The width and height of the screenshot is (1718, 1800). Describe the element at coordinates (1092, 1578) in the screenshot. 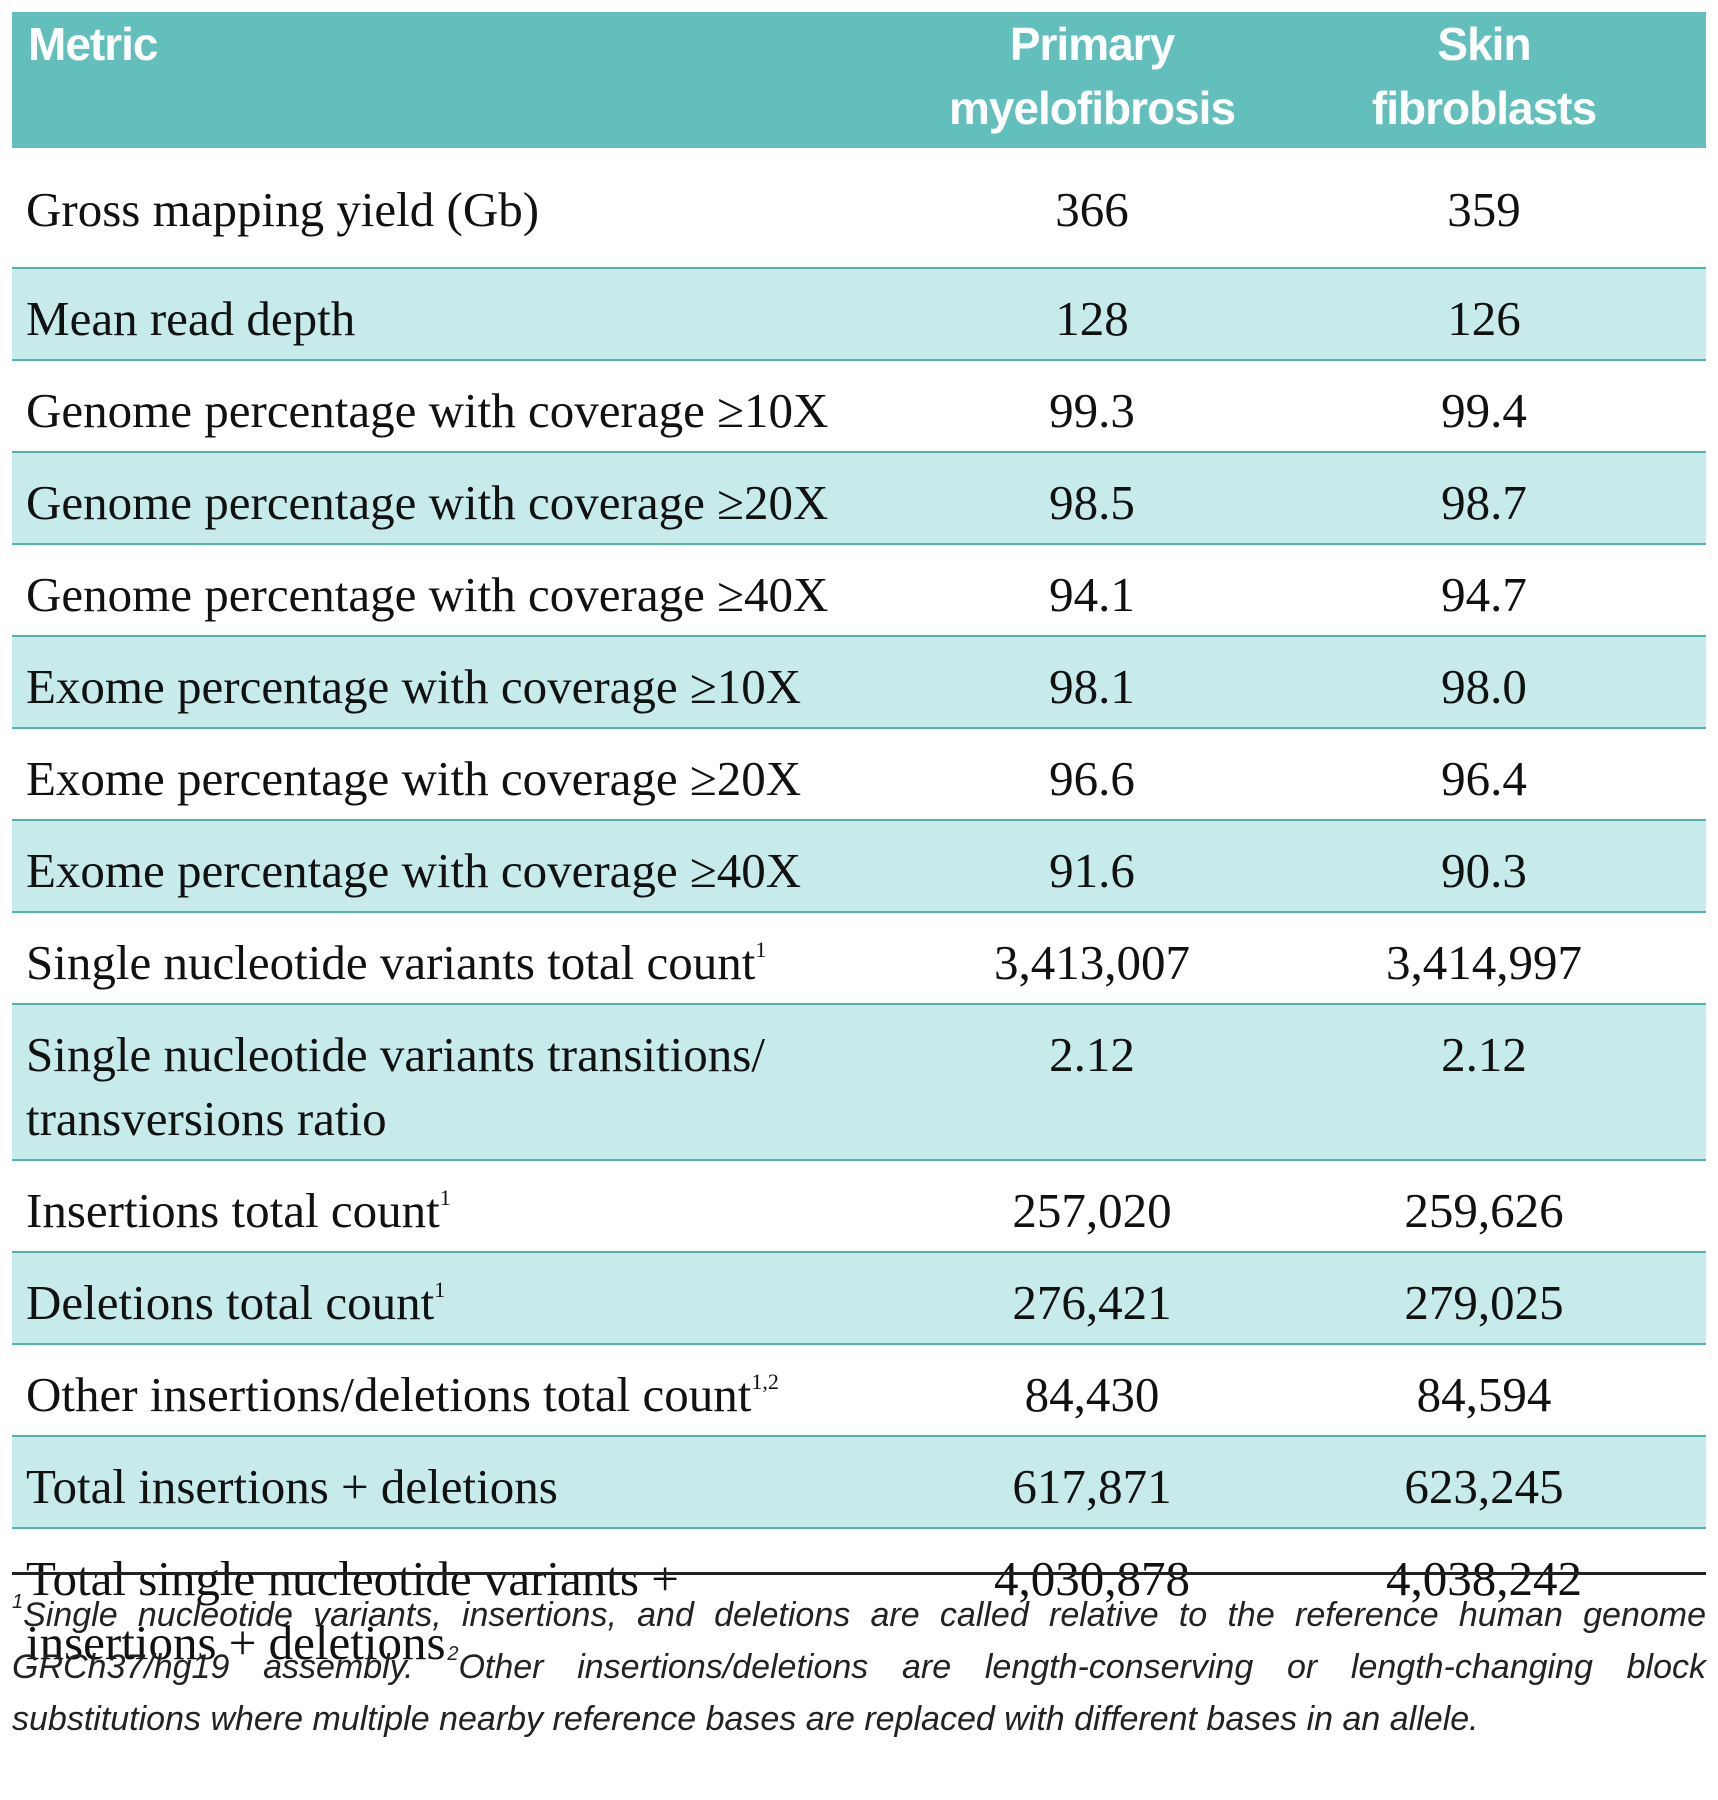

I see `primary-myelofibrosis-value: 4,030,878` at that location.